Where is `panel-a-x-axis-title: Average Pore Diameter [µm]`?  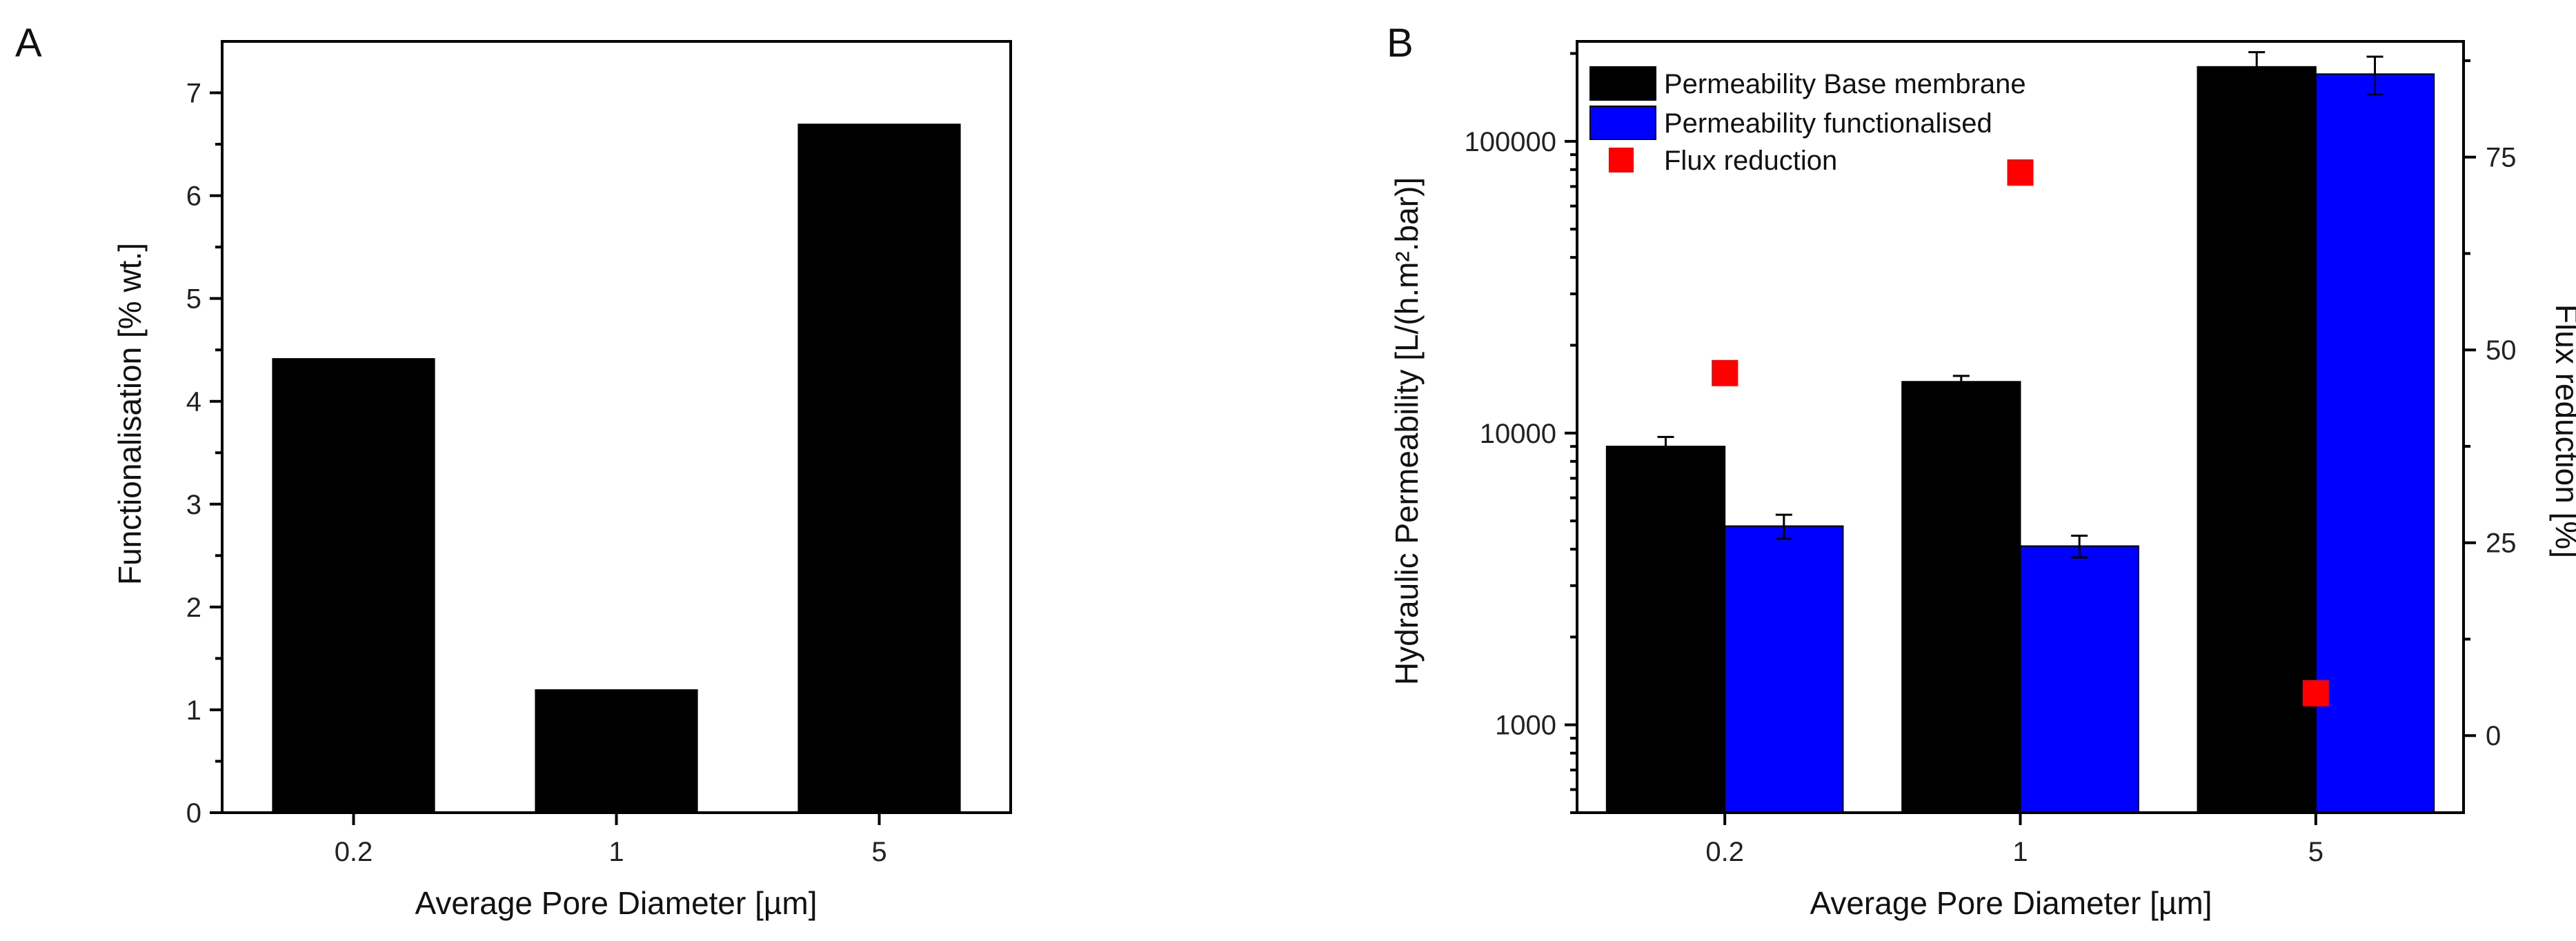 panel-a-x-axis-title: Average Pore Diameter [µm] is located at coordinates (616, 903).